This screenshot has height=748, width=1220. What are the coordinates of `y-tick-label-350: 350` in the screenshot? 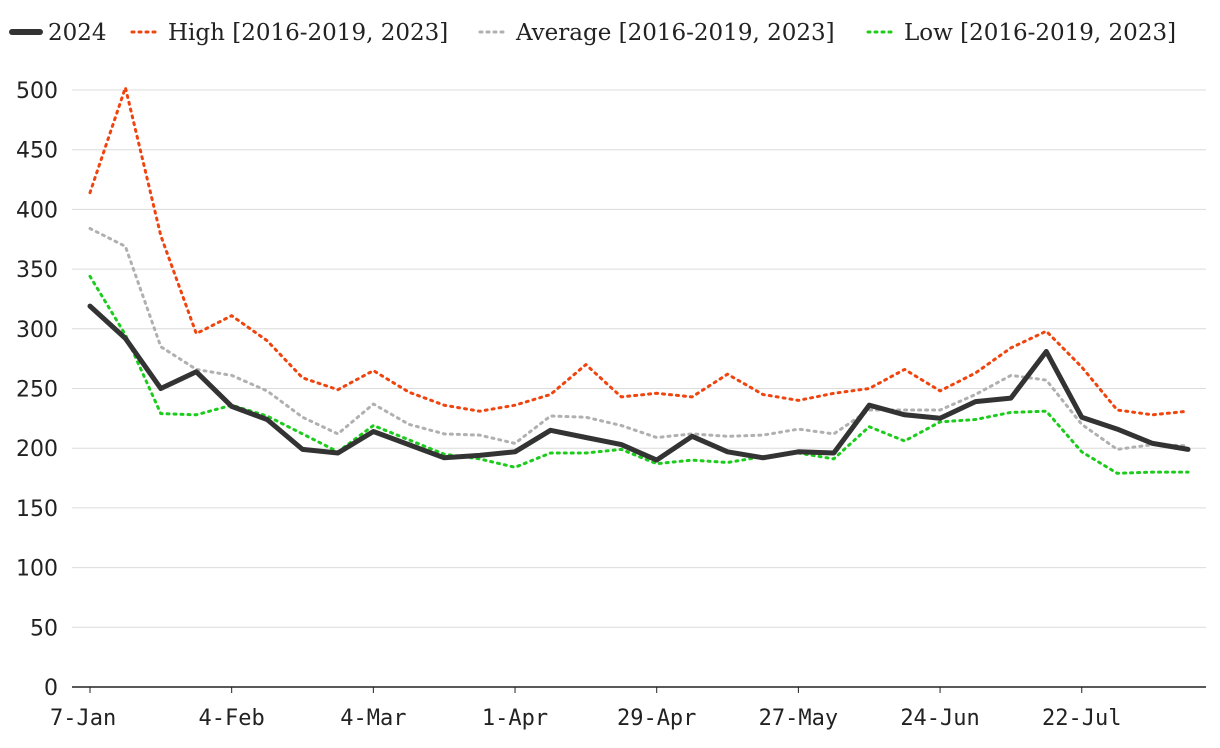 It's located at (37, 270).